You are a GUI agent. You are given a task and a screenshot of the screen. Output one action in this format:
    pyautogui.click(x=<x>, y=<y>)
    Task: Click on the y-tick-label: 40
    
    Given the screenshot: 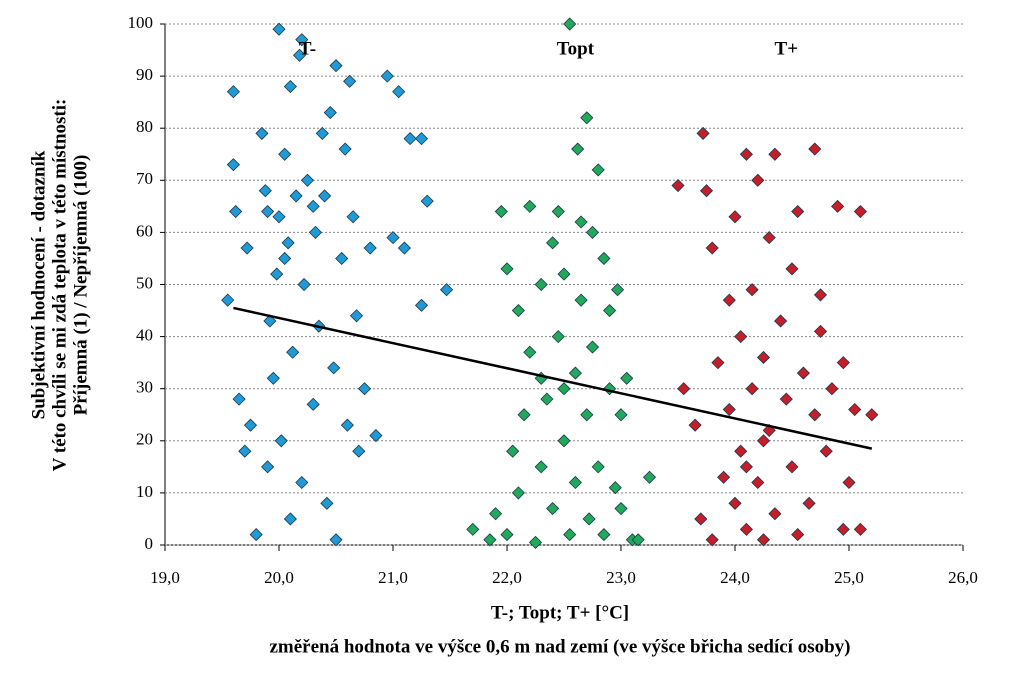 What is the action you would take?
    pyautogui.click(x=144, y=335)
    